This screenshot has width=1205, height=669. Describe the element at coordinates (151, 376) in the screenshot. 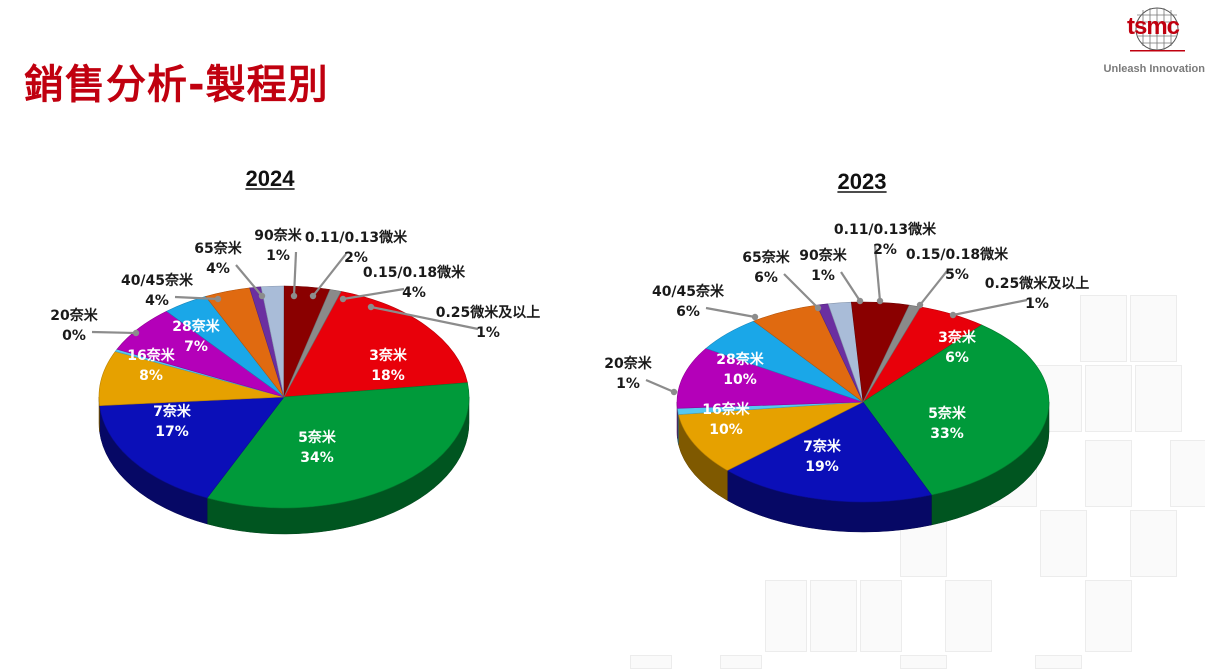

I see `slice-value-16nm: 8%` at that location.